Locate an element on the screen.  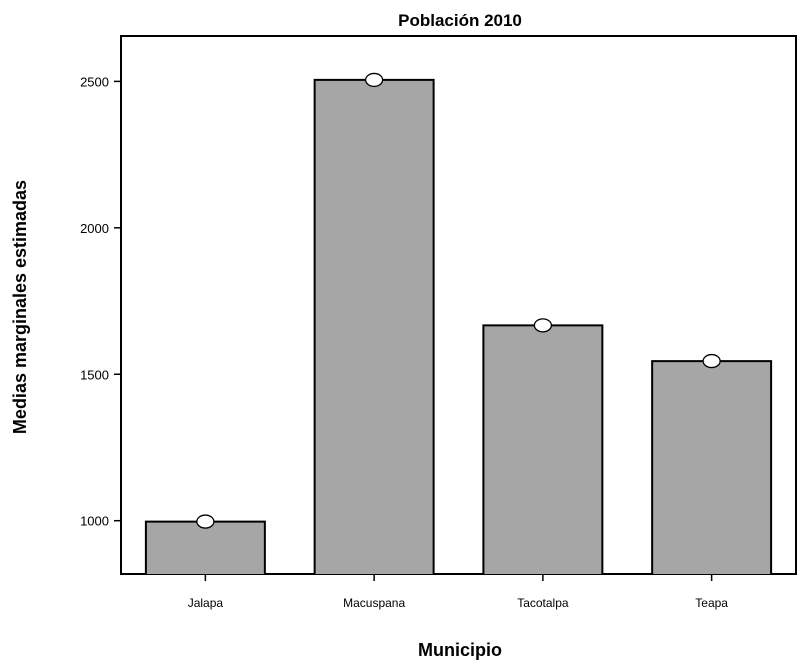
y-tick-label: 1500 is located at coordinates (94, 374).